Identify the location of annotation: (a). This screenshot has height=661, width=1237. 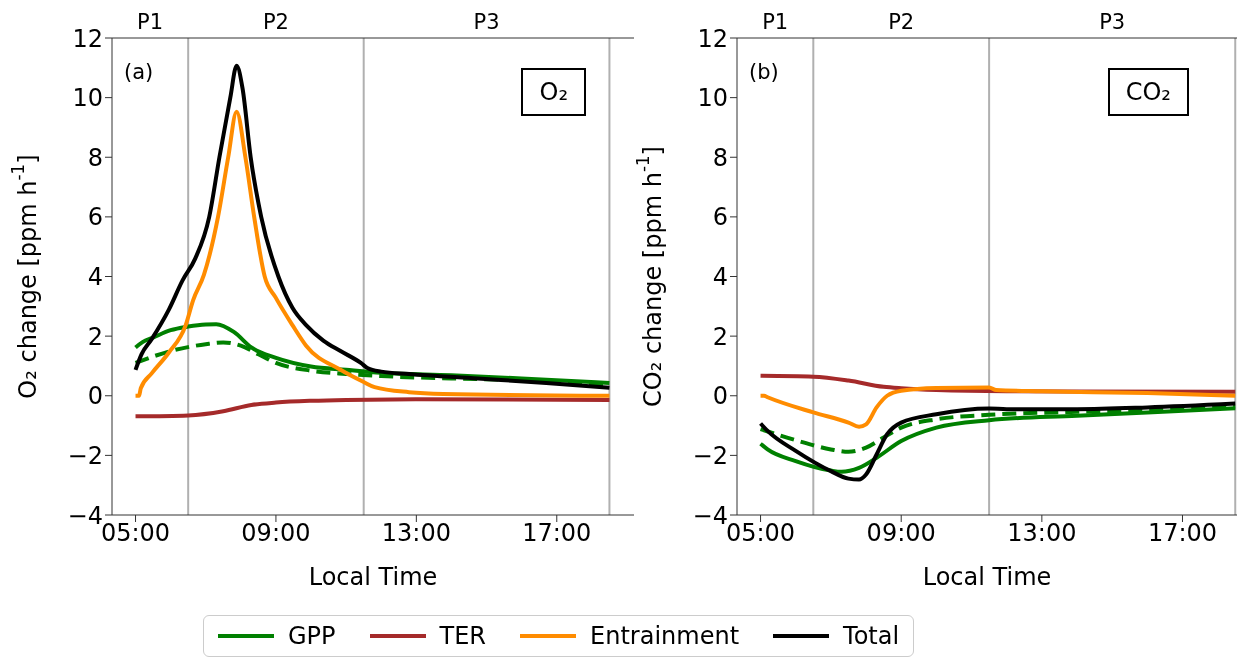
(139, 72).